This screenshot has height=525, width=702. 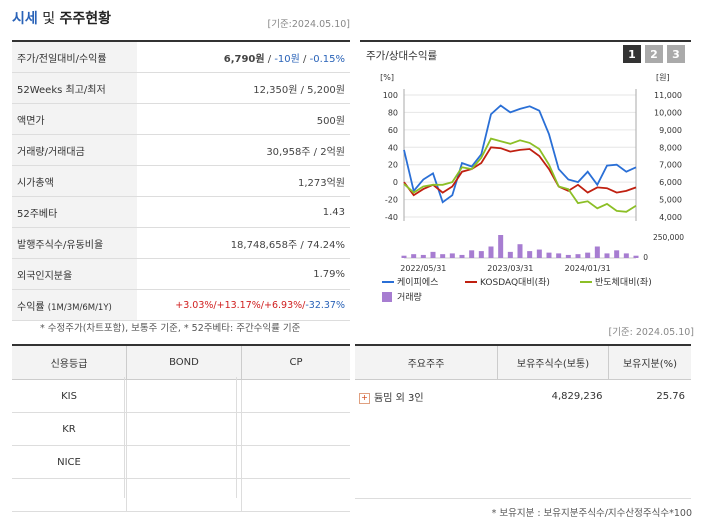 I want to click on asof-date: [기준:2024.05.10], so click(x=309, y=24).